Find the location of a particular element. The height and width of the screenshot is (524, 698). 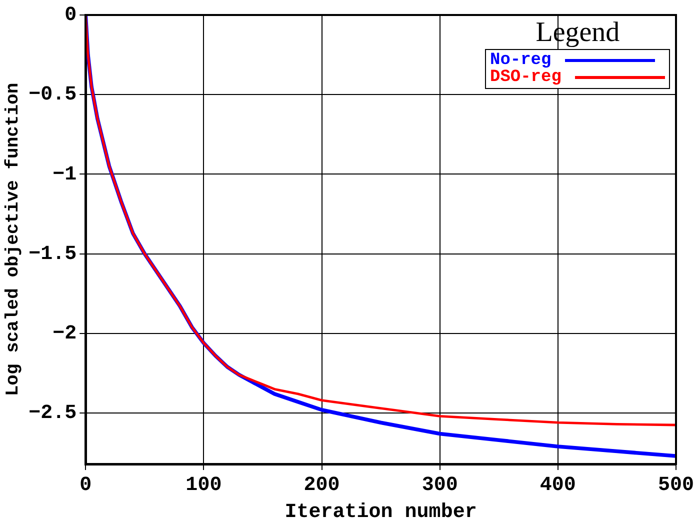

y-tick-label: 0 is located at coordinates (70, 16).